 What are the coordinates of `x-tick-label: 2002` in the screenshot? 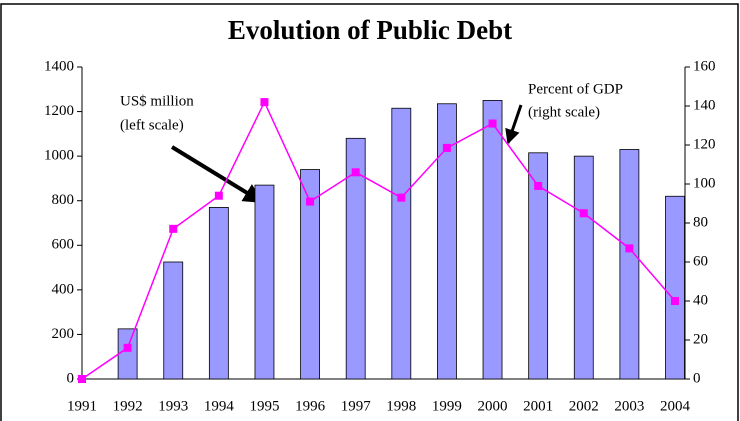 It's located at (584, 406).